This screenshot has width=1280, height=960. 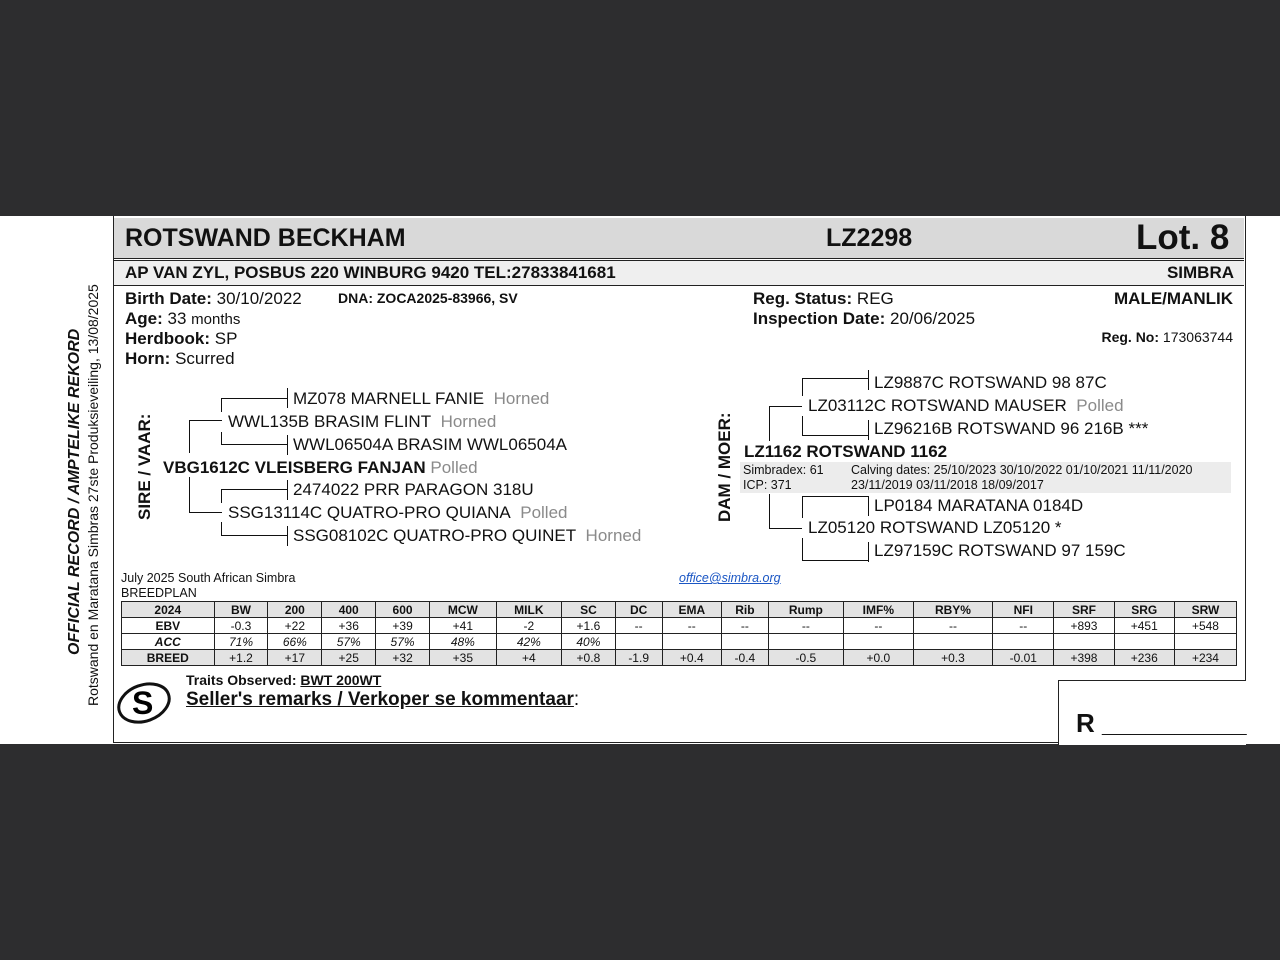 What do you see at coordinates (413, 489) in the screenshot?
I see `sire-dam-sire: 2474022 PRR PARAGON 318U` at bounding box center [413, 489].